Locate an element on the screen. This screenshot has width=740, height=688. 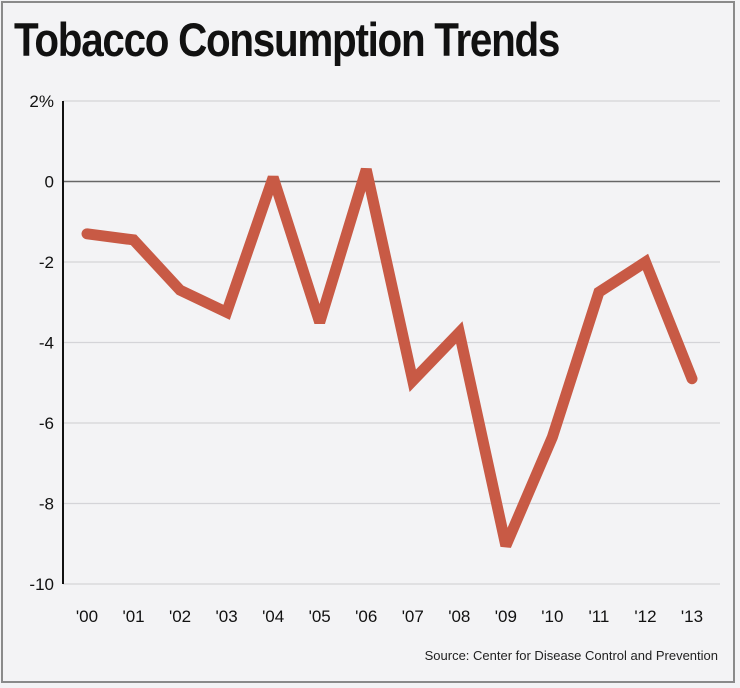
x-tick-label: '13 is located at coordinates (692, 616).